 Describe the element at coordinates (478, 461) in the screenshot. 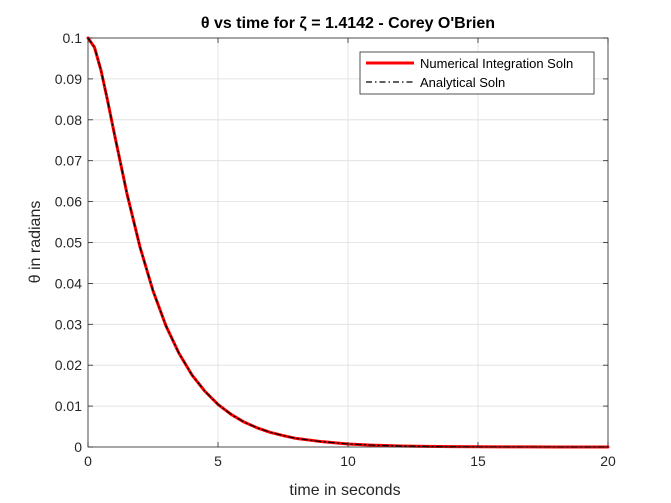

I see `x-tick-label: 15` at that location.